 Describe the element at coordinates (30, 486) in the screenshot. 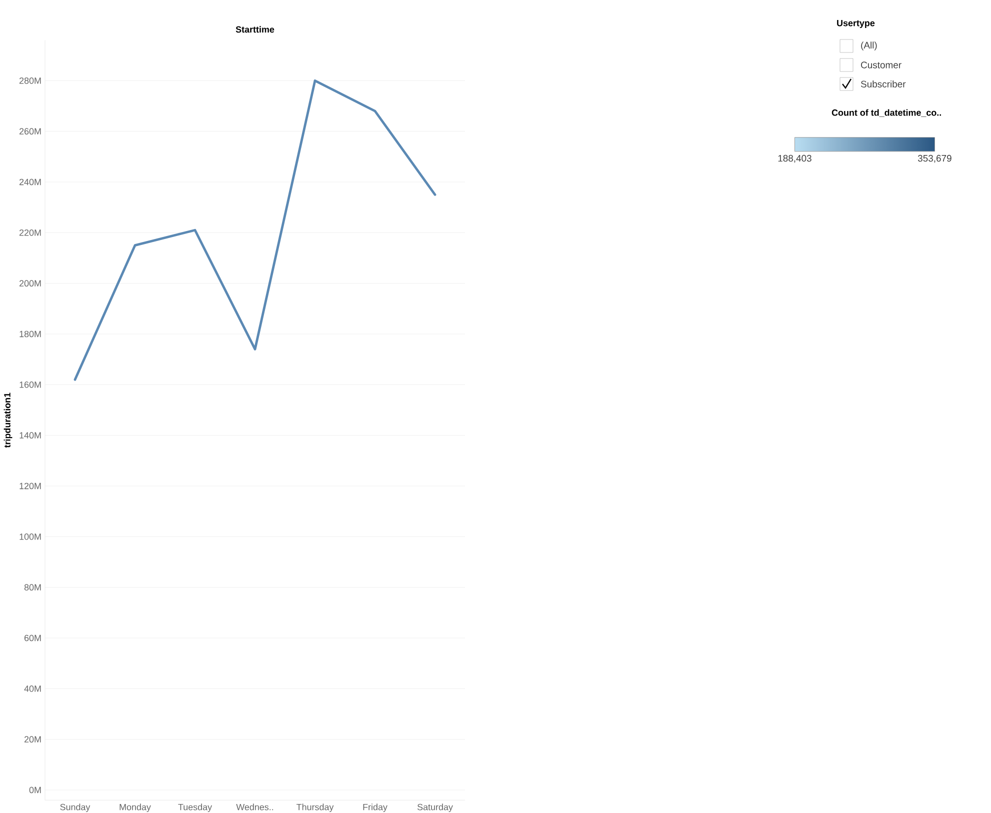

I see `y-tick-label: 120M` at that location.